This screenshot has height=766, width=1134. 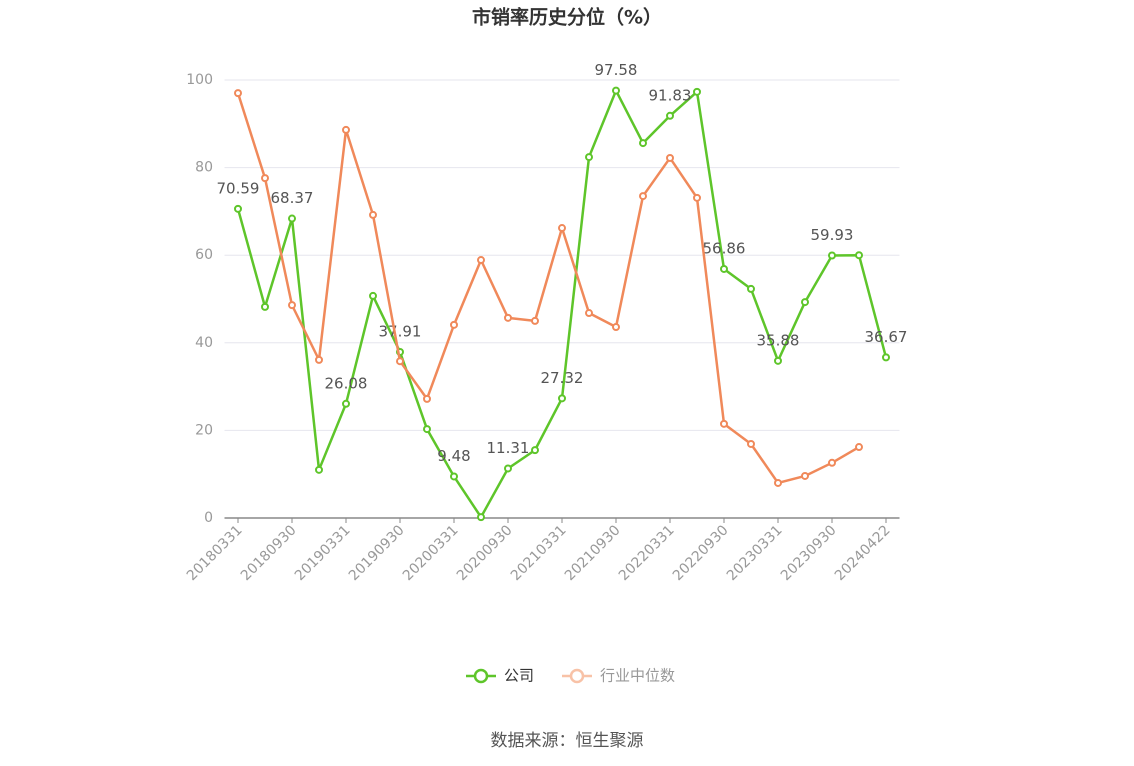 What do you see at coordinates (377, 553) in the screenshot?
I see `x-tick-label: 20190930` at bounding box center [377, 553].